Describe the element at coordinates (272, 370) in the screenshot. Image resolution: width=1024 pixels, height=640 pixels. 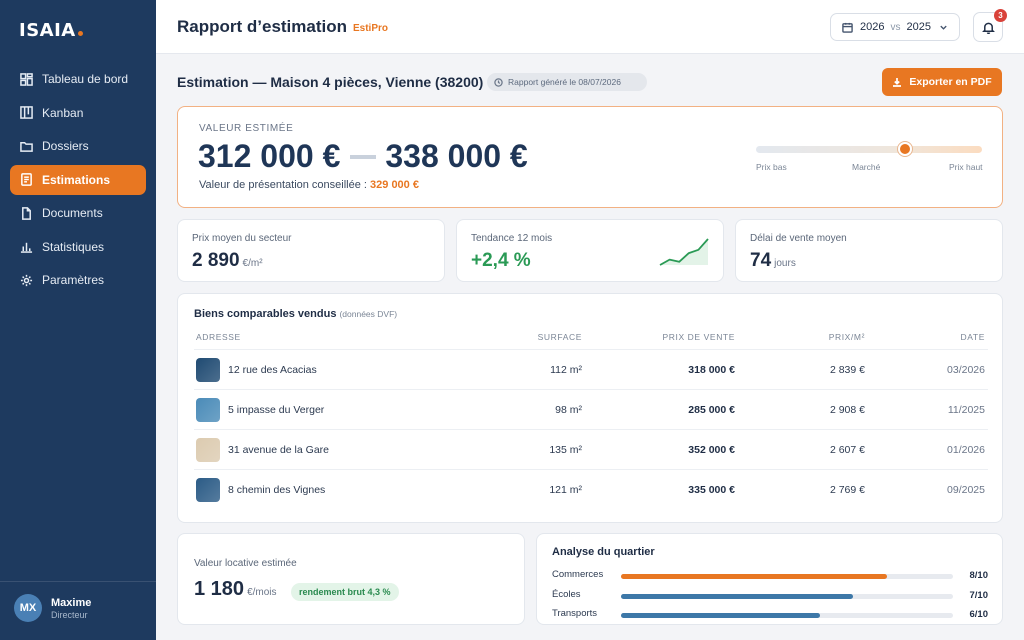
I see `cell-address: 12 rue des Acacias` at that location.